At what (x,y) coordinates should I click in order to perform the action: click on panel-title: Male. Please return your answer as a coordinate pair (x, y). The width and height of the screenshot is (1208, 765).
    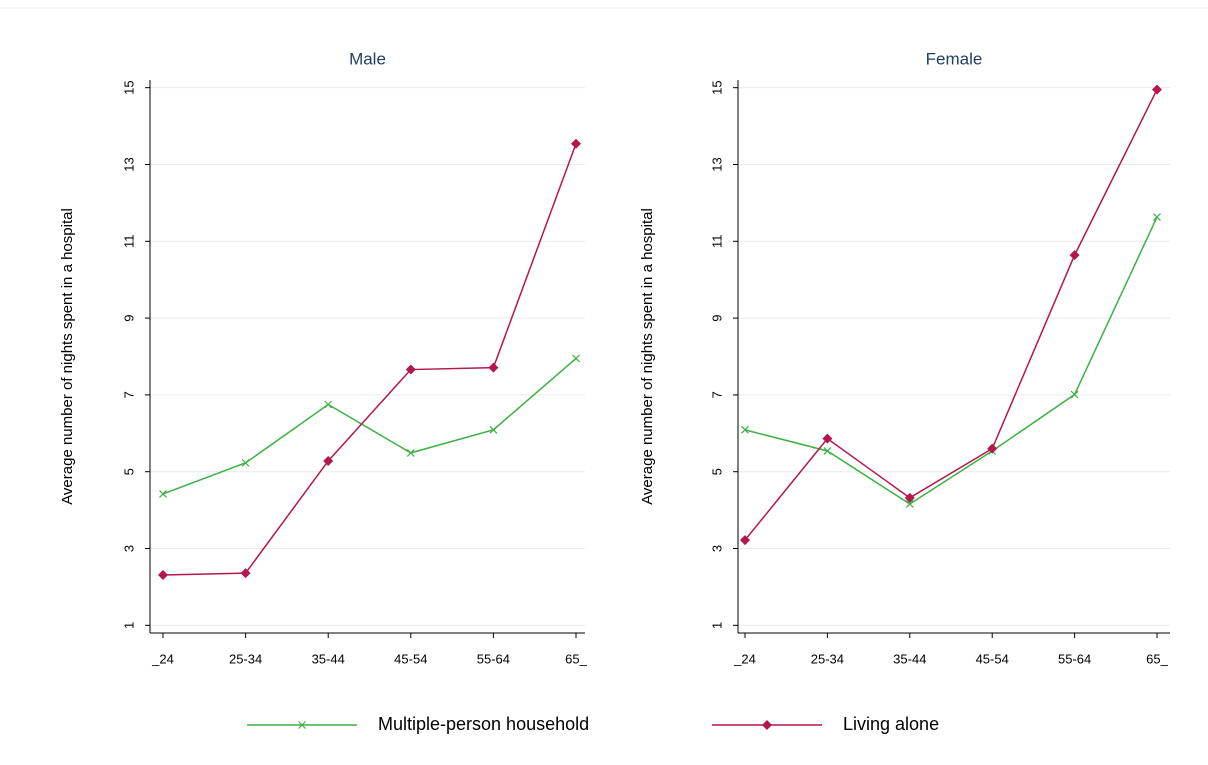
    Looking at the image, I should click on (367, 58).